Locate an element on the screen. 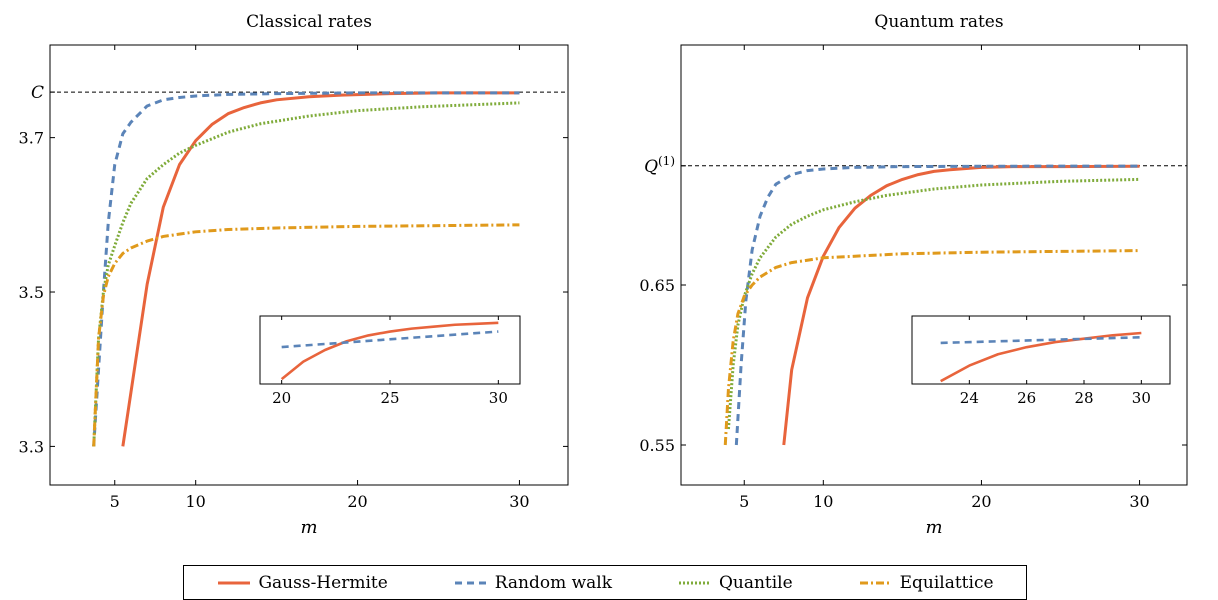 The height and width of the screenshot is (600, 1218). legend-swatch-equilattice is located at coordinates (875, 582).